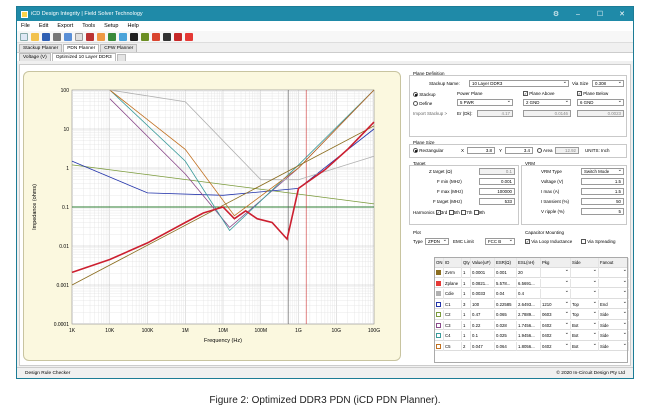 This screenshot has height=417, width=650. I want to click on plane-below-checkbox: ✓, so click(579, 94).